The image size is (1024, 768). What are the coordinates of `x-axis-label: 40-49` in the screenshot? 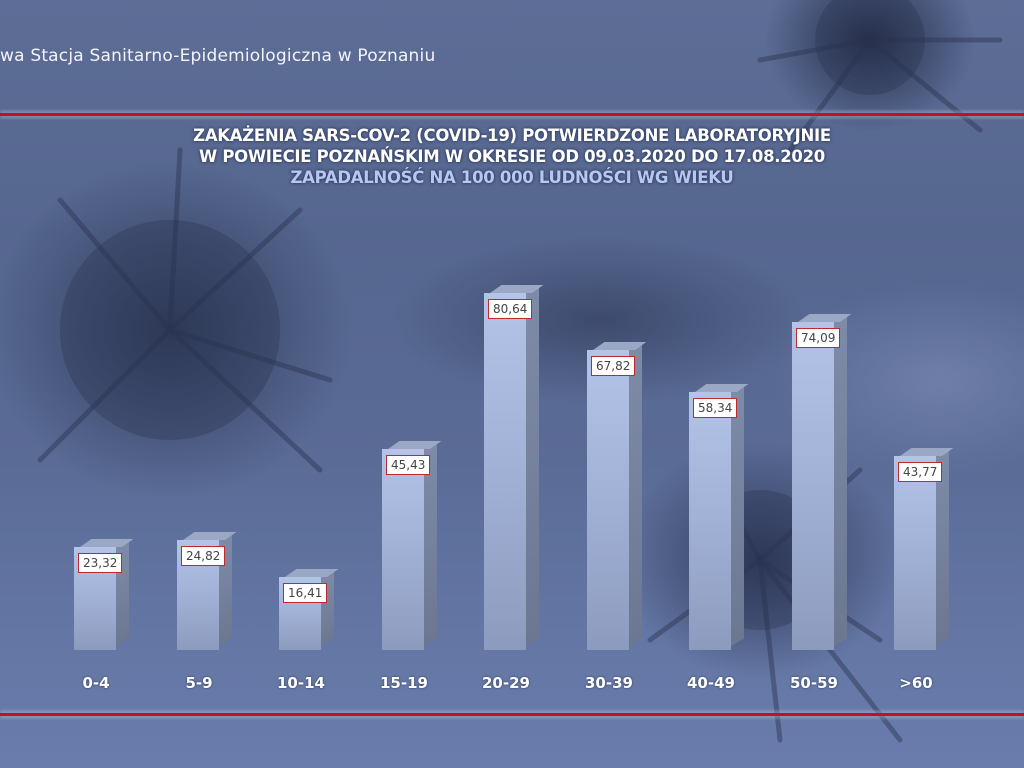 It's located at (711, 683).